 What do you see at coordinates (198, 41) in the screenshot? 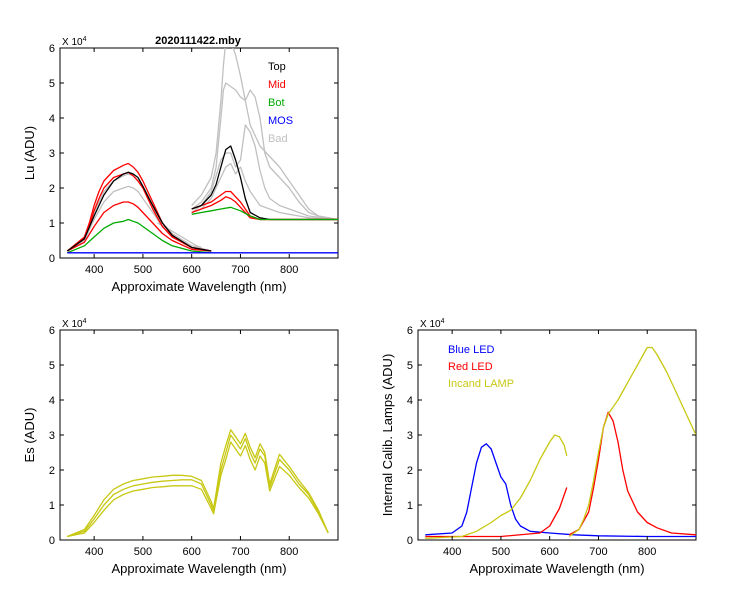
I see `figure-title: 2020111422.mby` at bounding box center [198, 41].